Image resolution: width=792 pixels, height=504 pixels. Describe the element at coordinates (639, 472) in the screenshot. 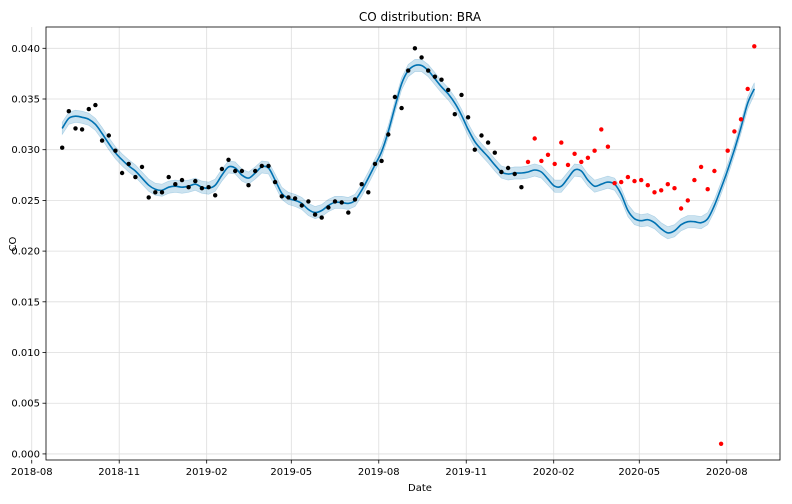

I see `x-tick-label: 2020-05` at that location.